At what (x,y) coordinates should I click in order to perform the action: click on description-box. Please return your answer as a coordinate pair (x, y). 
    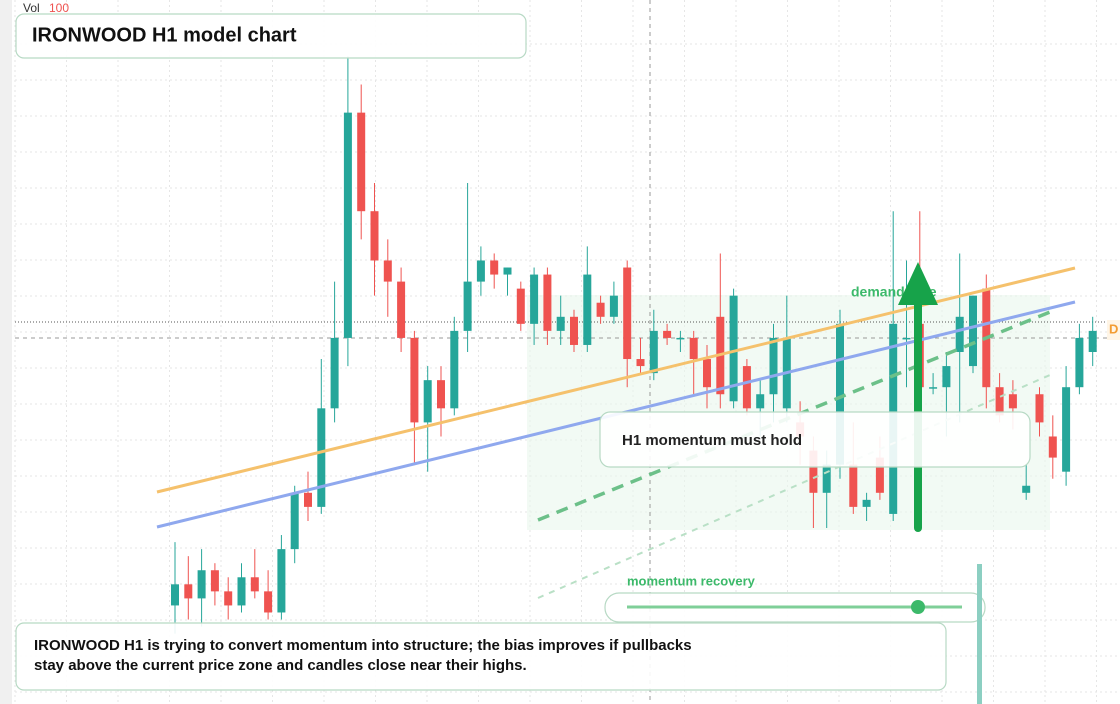
    Looking at the image, I should click on (481, 656).